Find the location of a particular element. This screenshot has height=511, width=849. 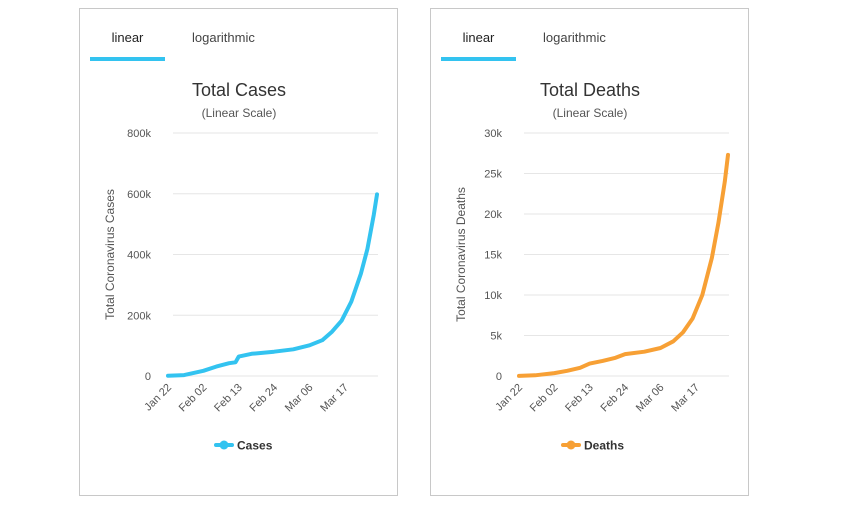

y-tick-label: 600k is located at coordinates (139, 195).